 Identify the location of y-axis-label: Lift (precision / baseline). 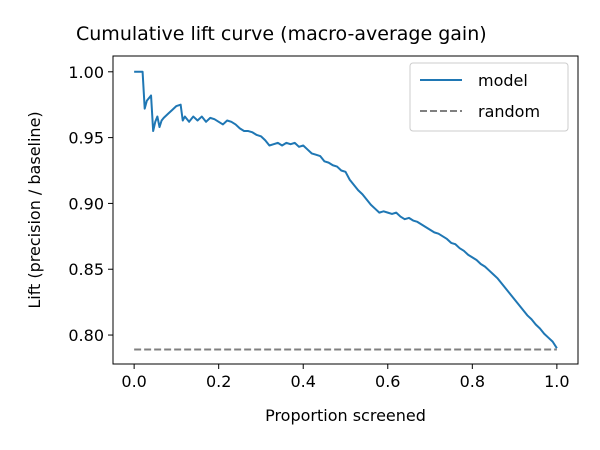
(34, 209).